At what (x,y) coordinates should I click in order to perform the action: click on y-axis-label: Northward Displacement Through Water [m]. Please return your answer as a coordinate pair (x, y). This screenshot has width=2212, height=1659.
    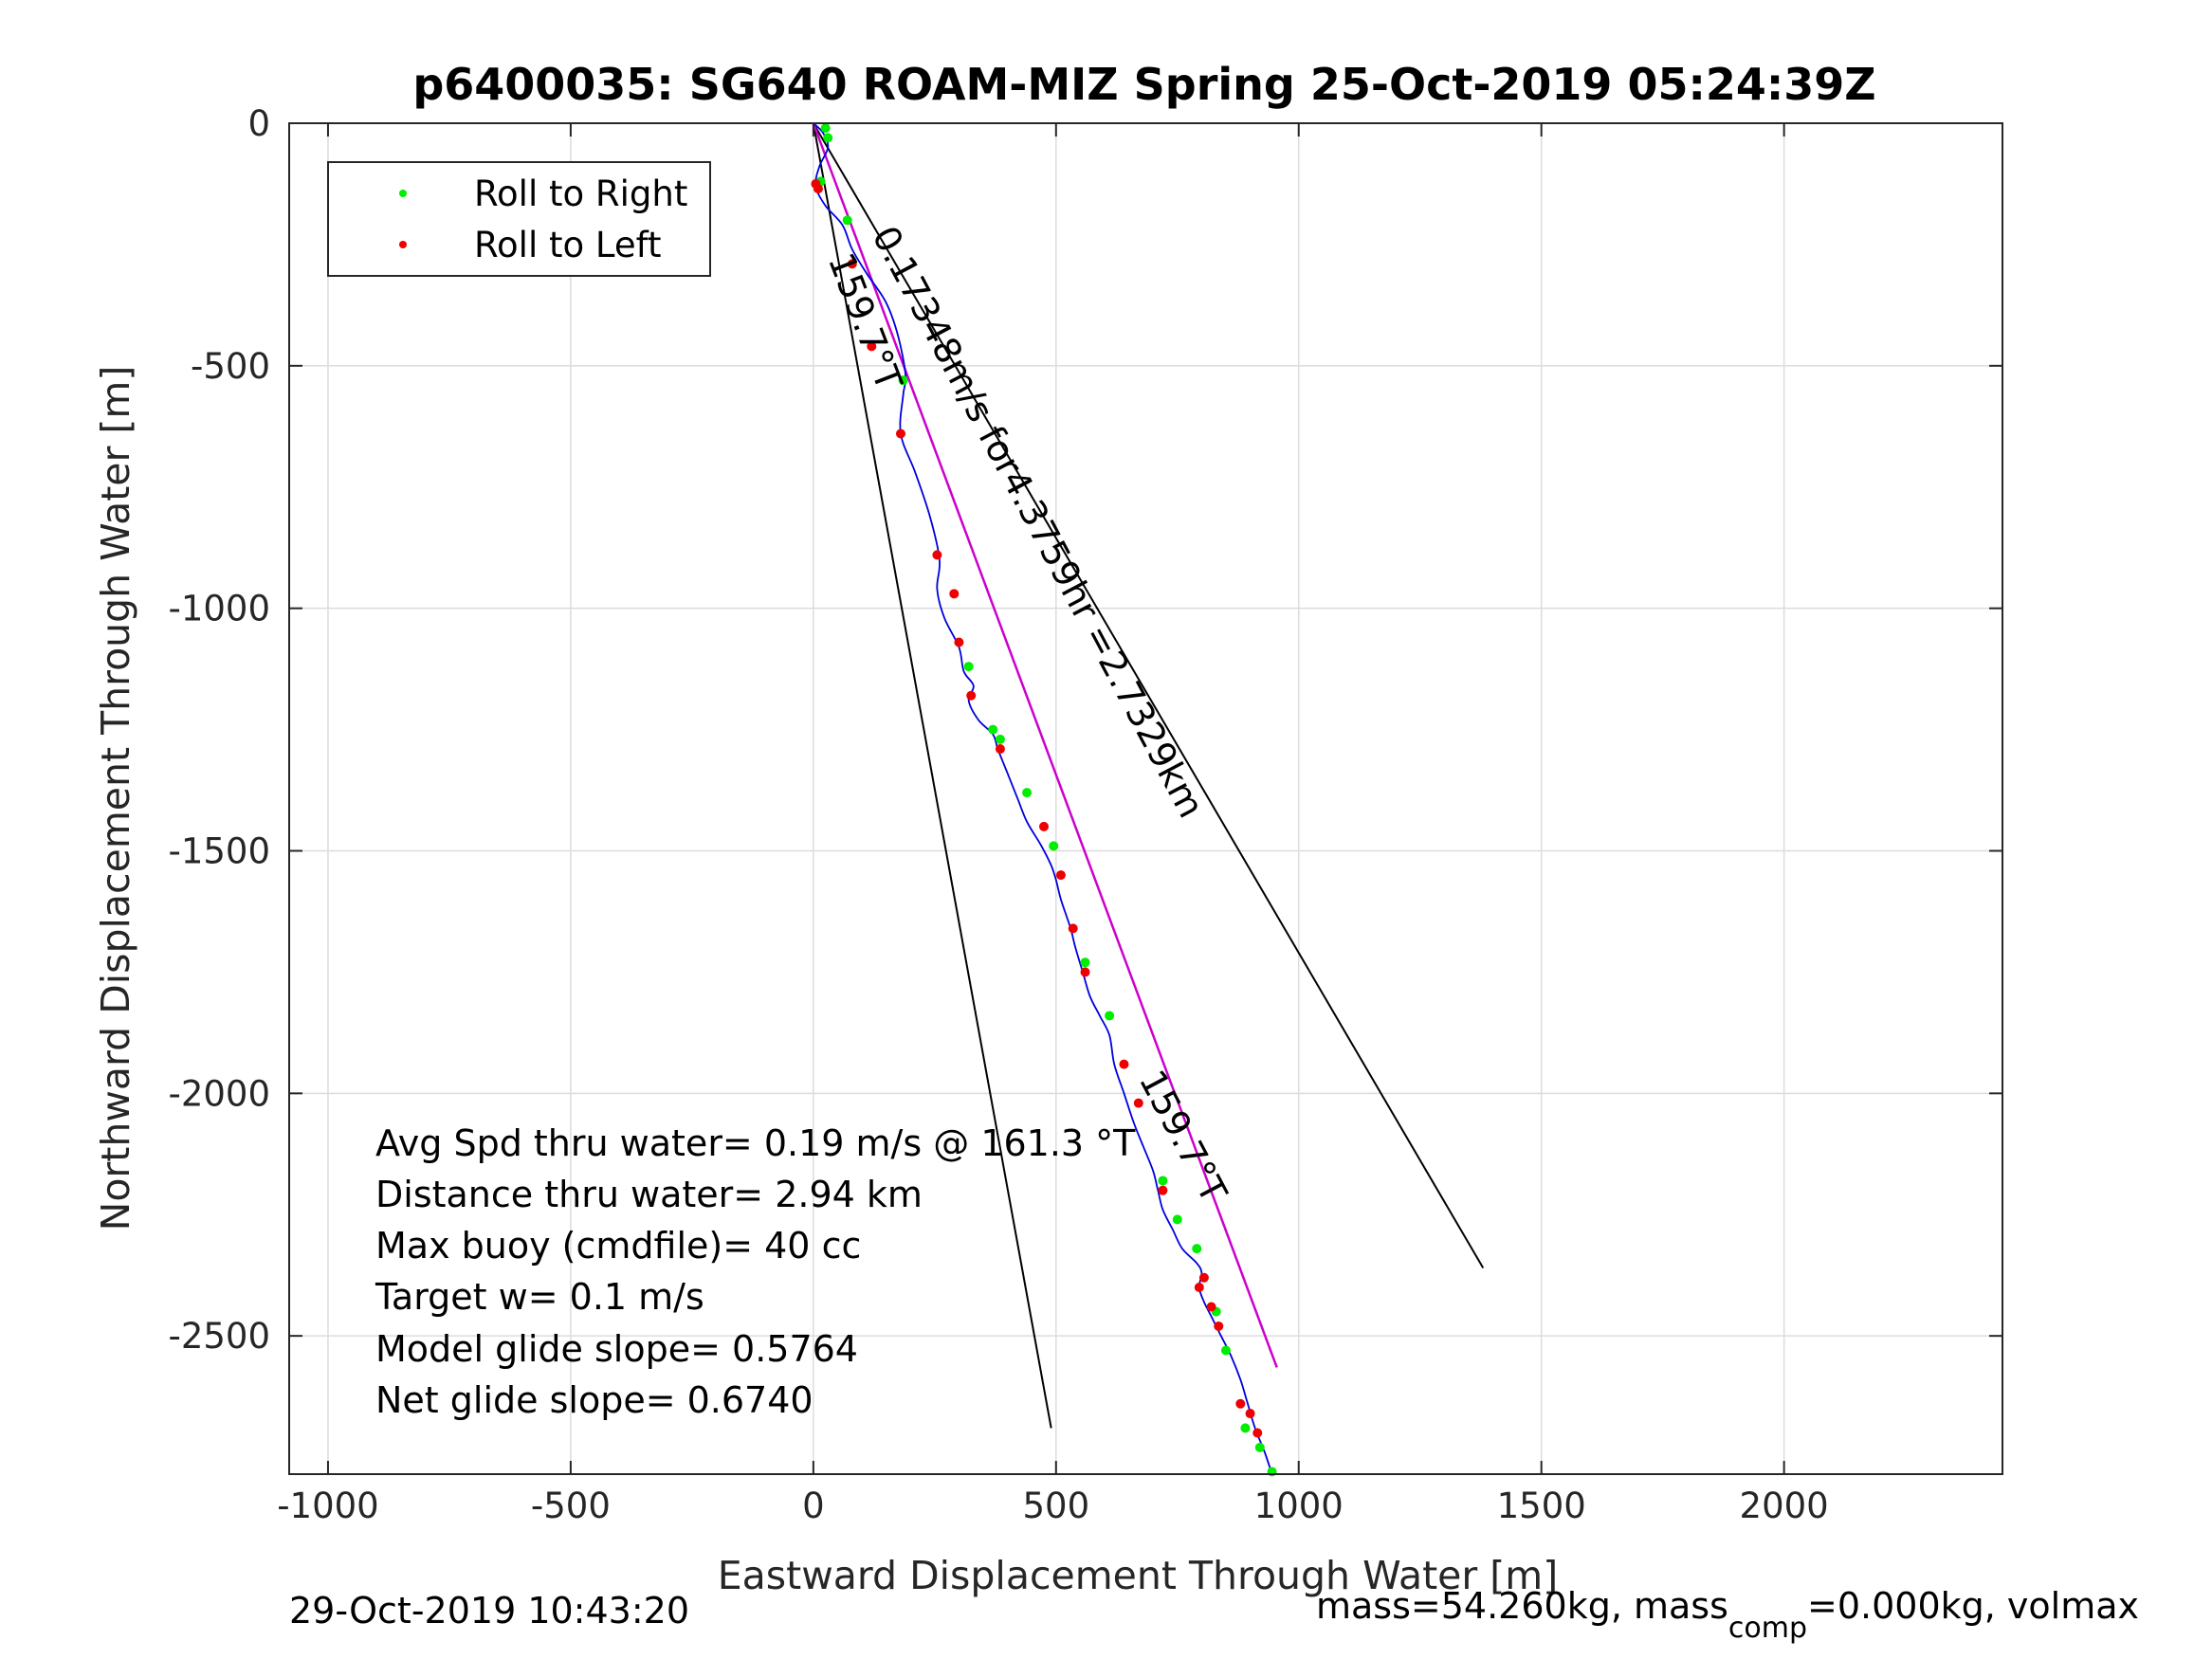
    Looking at the image, I should click on (115, 798).